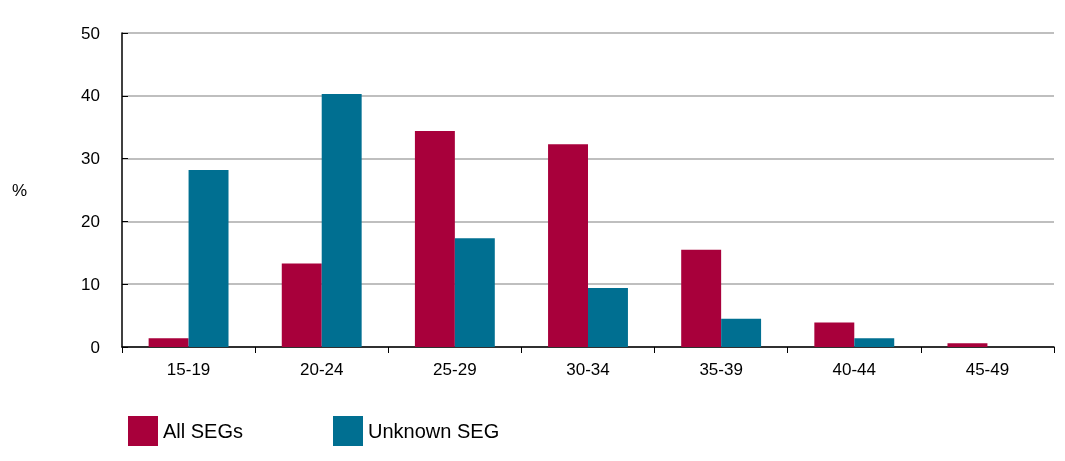 Image resolution: width=1065 pixels, height=461 pixels. What do you see at coordinates (188, 369) in the screenshot?
I see `x-tick-label: 15-19` at bounding box center [188, 369].